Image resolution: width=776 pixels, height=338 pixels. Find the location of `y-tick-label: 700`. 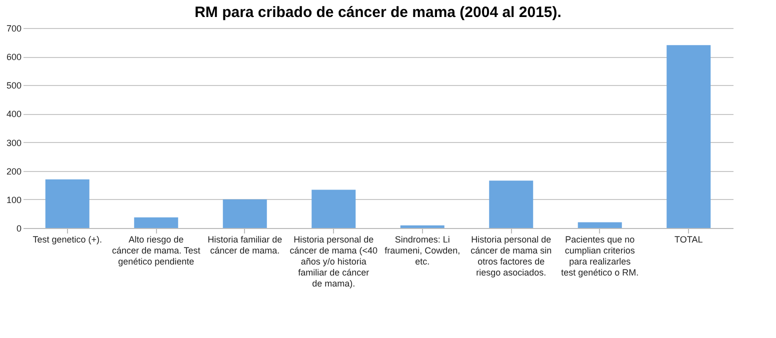

y-tick-label: 700 is located at coordinates (14, 29).